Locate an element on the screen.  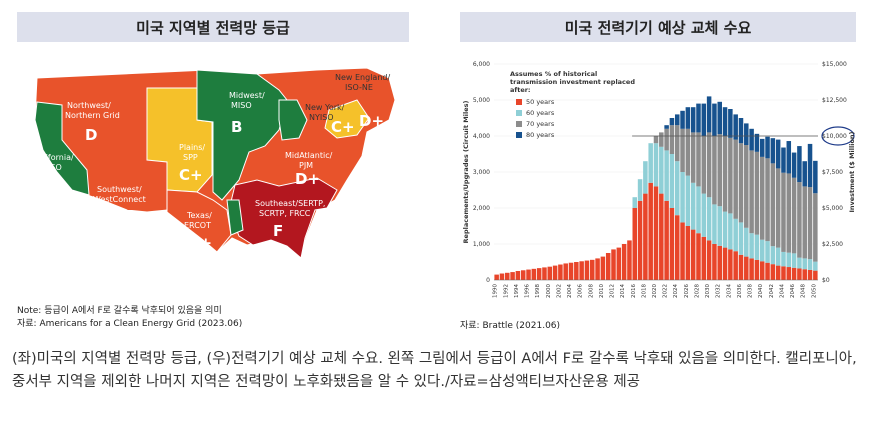
x-tick-label: 2046 is located at coordinates (793, 291).